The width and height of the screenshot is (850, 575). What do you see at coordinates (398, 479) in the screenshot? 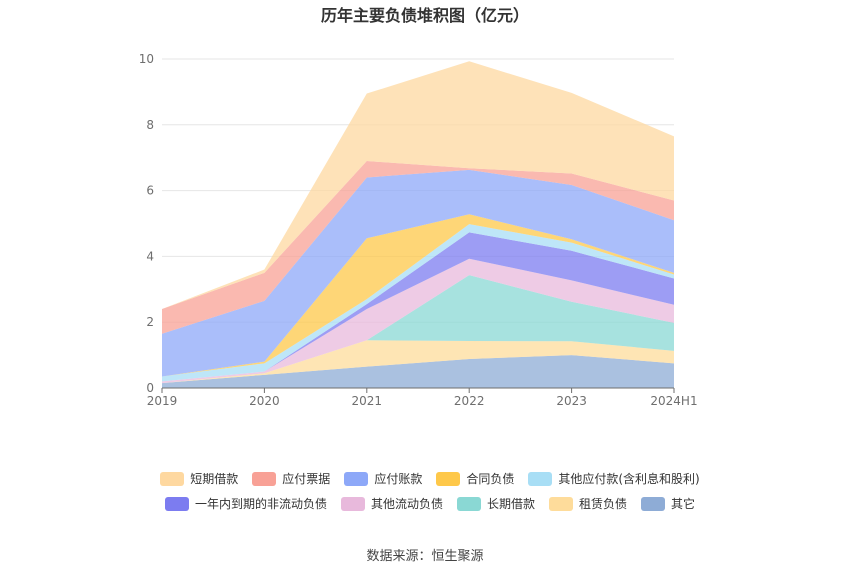
I see `legend-label: 应付账款` at bounding box center [398, 479].